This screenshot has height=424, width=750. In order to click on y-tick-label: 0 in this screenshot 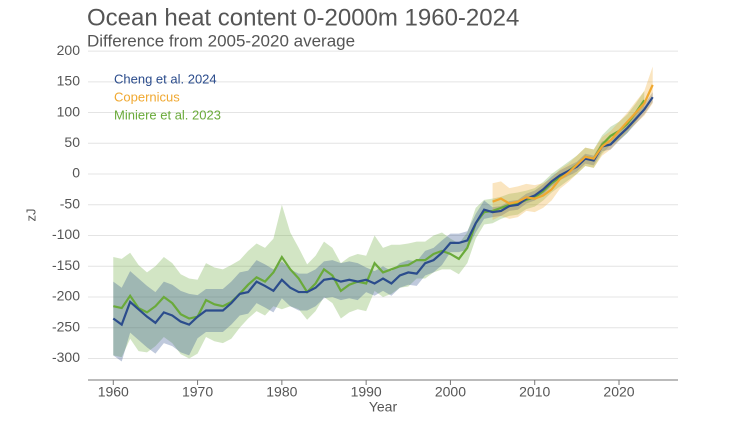, I will do `click(76, 173)`.